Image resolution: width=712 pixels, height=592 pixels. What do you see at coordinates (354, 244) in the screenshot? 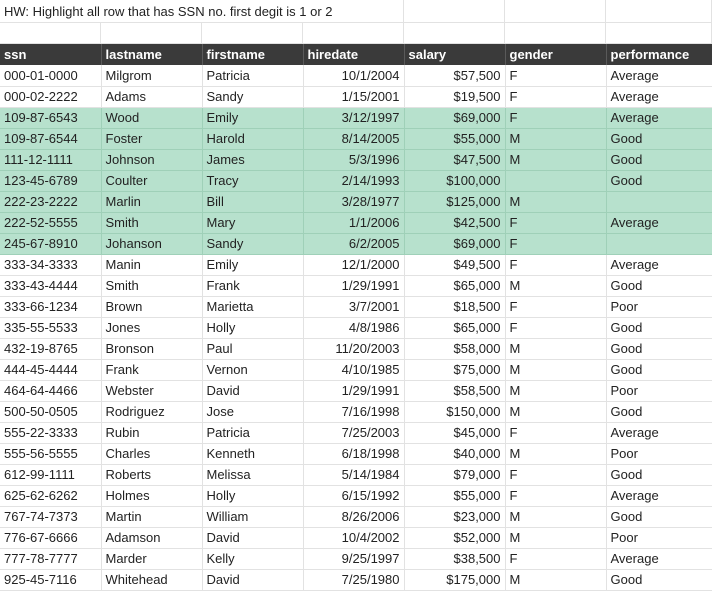
I see `cell-hiredate: 6/2/2005` at bounding box center [354, 244].